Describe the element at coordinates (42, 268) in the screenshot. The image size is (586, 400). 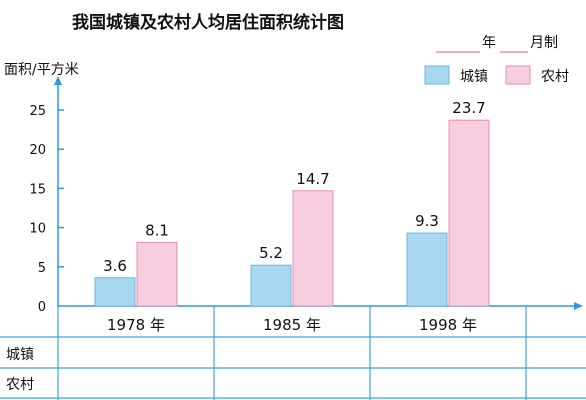
I see `y-tick-label: 5` at that location.